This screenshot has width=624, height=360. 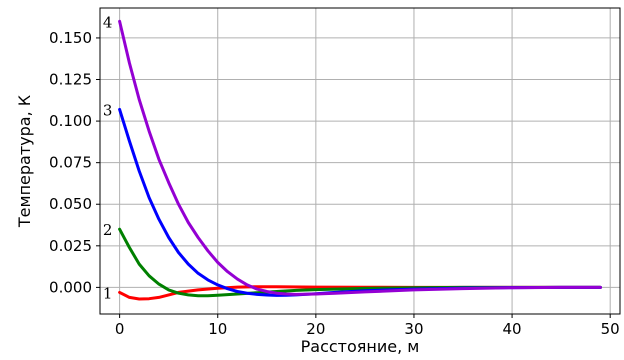 What do you see at coordinates (108, 230) in the screenshot?
I see `curve-label-2: 2` at bounding box center [108, 230].